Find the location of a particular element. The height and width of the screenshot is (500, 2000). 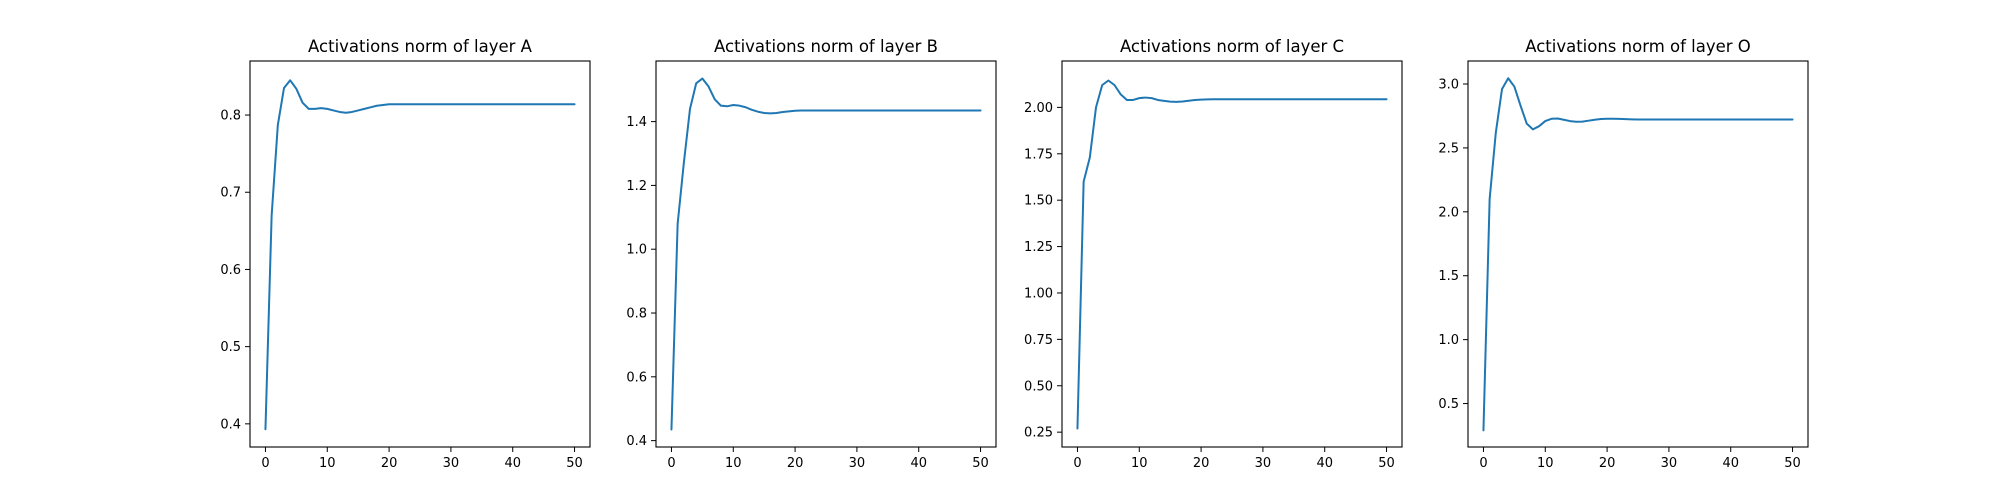

y-tick-label: 2.00 is located at coordinates (1038, 108).